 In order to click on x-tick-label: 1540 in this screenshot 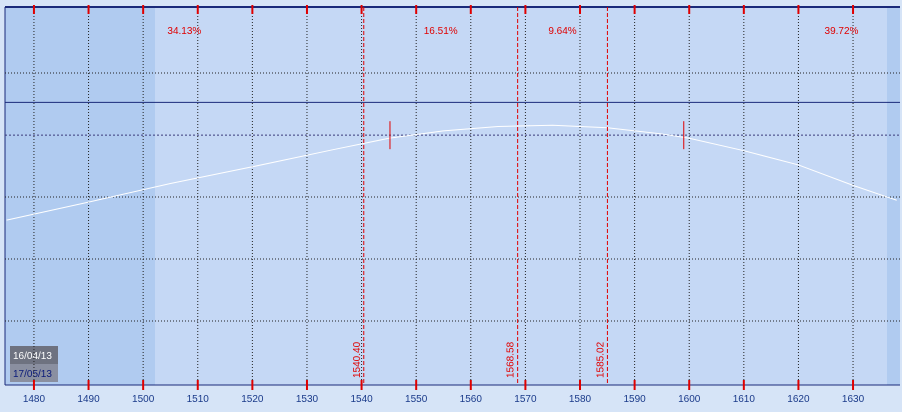, I will do `click(361, 399)`.